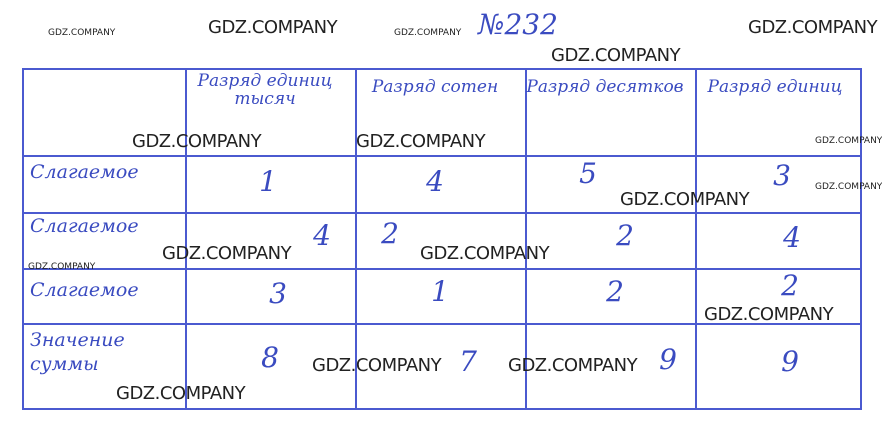 Image resolution: width=882 pixels, height=425 pixels. I want to click on column-header: Разряд десятков, so click(605, 87).